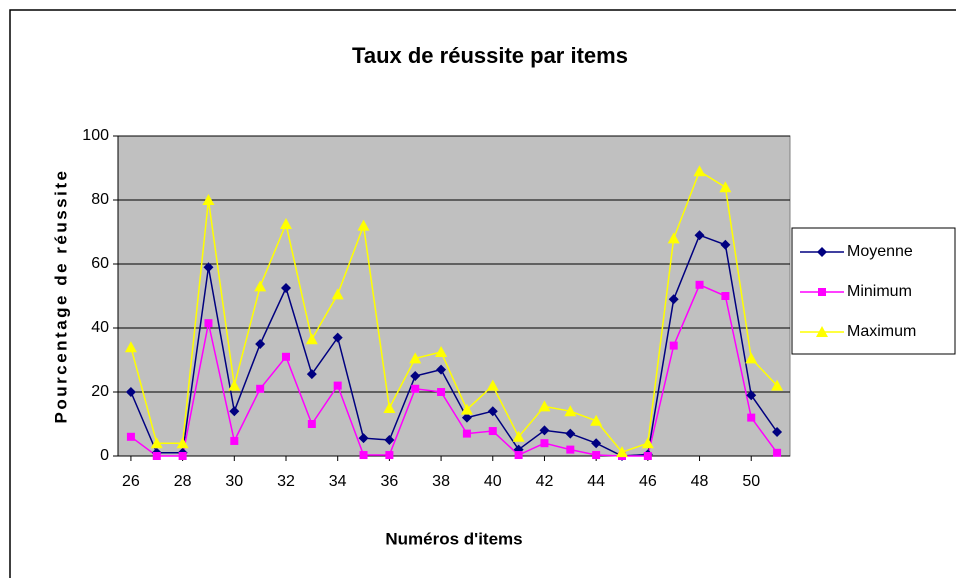 The image size is (956, 578). Describe the element at coordinates (234, 481) in the screenshot. I see `x-tick-label: 30` at that location.